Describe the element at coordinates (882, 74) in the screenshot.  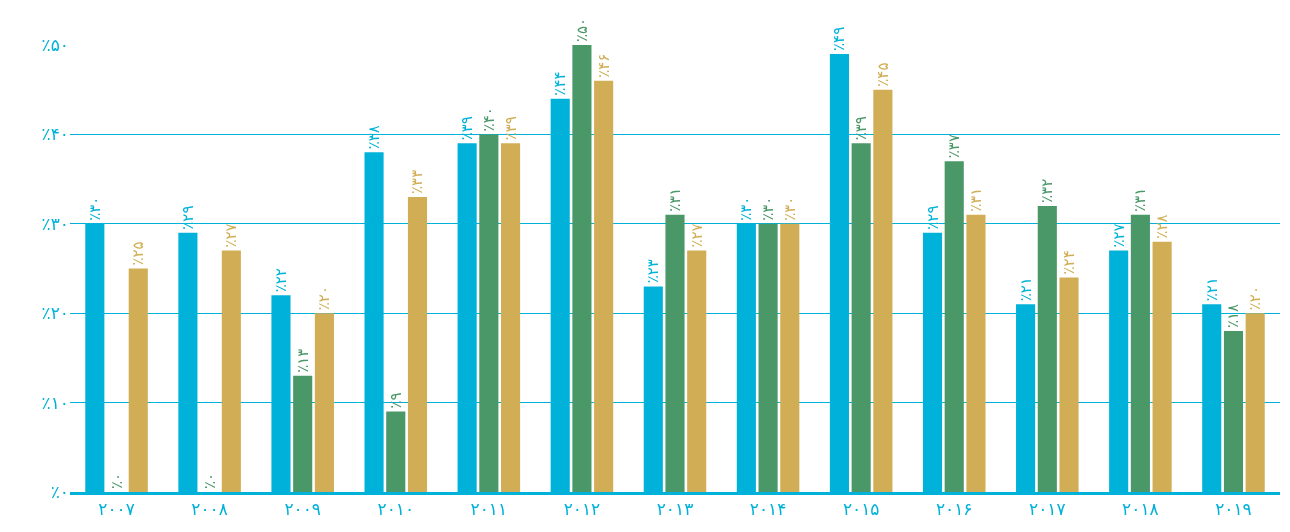
I see `data-label: ٪۴۵` at that location.